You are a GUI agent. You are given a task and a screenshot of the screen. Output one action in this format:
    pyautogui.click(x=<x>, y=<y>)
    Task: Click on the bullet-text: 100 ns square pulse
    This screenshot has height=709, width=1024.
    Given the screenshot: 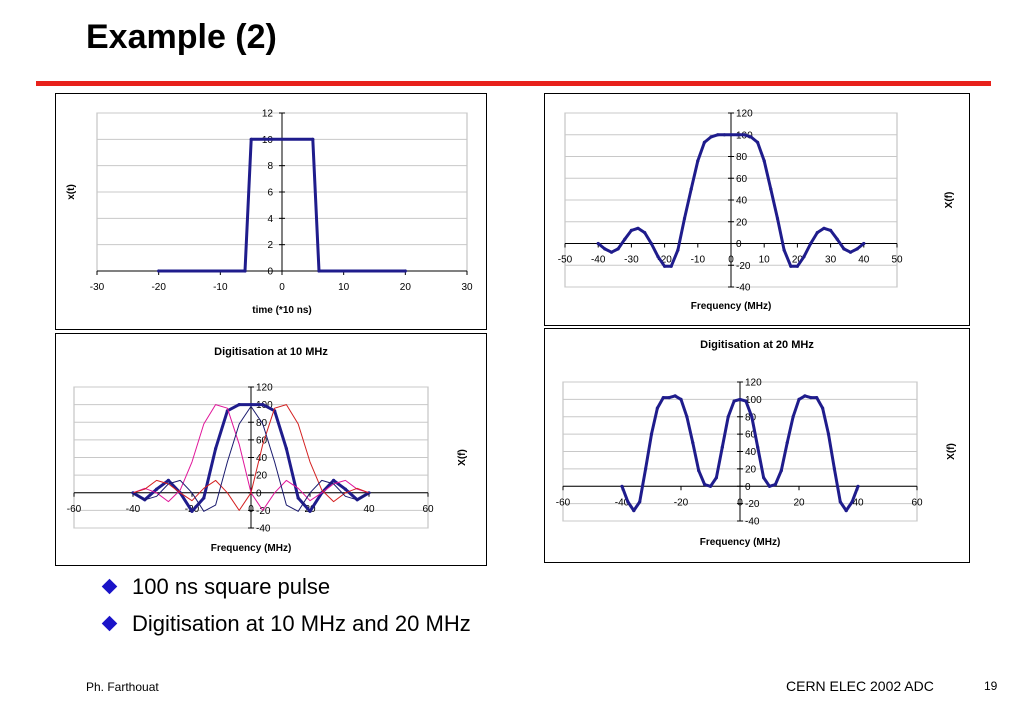 What is the action you would take?
    pyautogui.click(x=231, y=586)
    